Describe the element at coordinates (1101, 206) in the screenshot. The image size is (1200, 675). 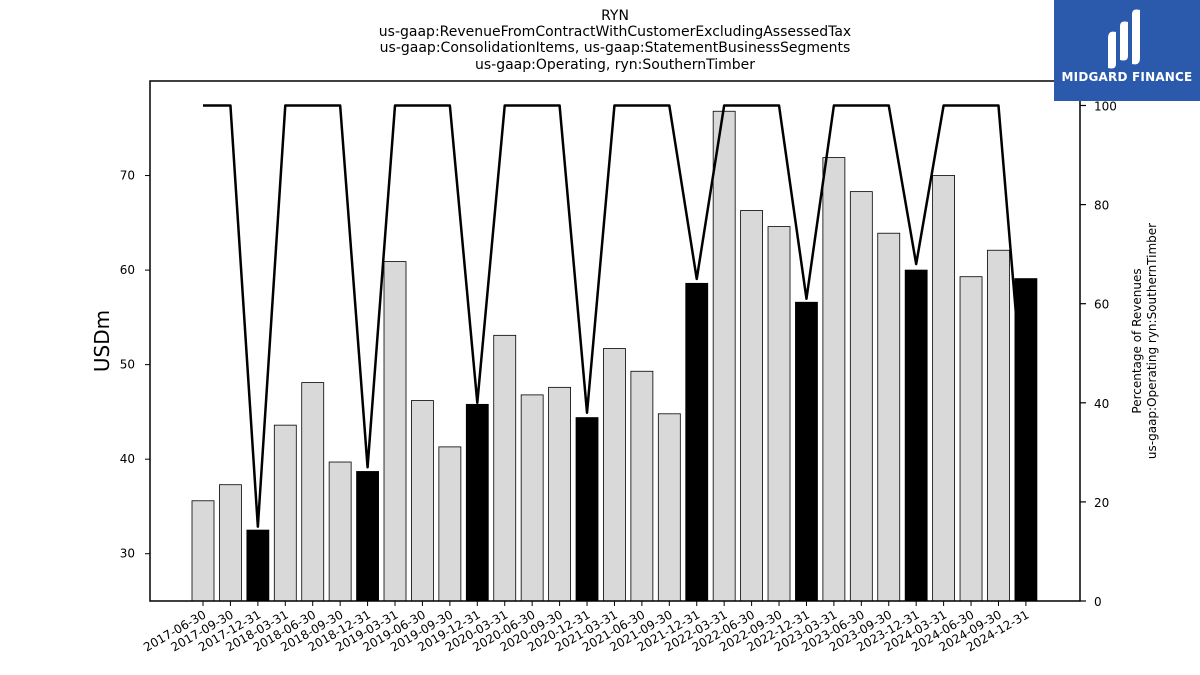
I see `y2-tick-label: 80` at that location.